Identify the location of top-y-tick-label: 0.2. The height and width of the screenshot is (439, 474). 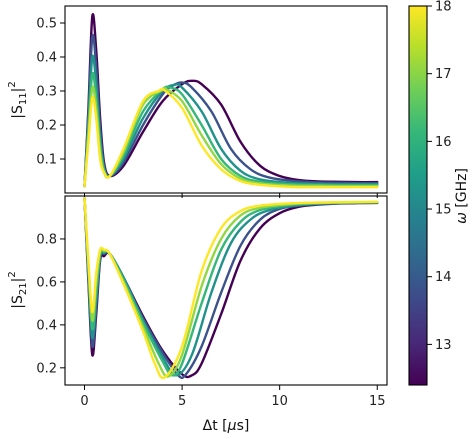
(46, 126).